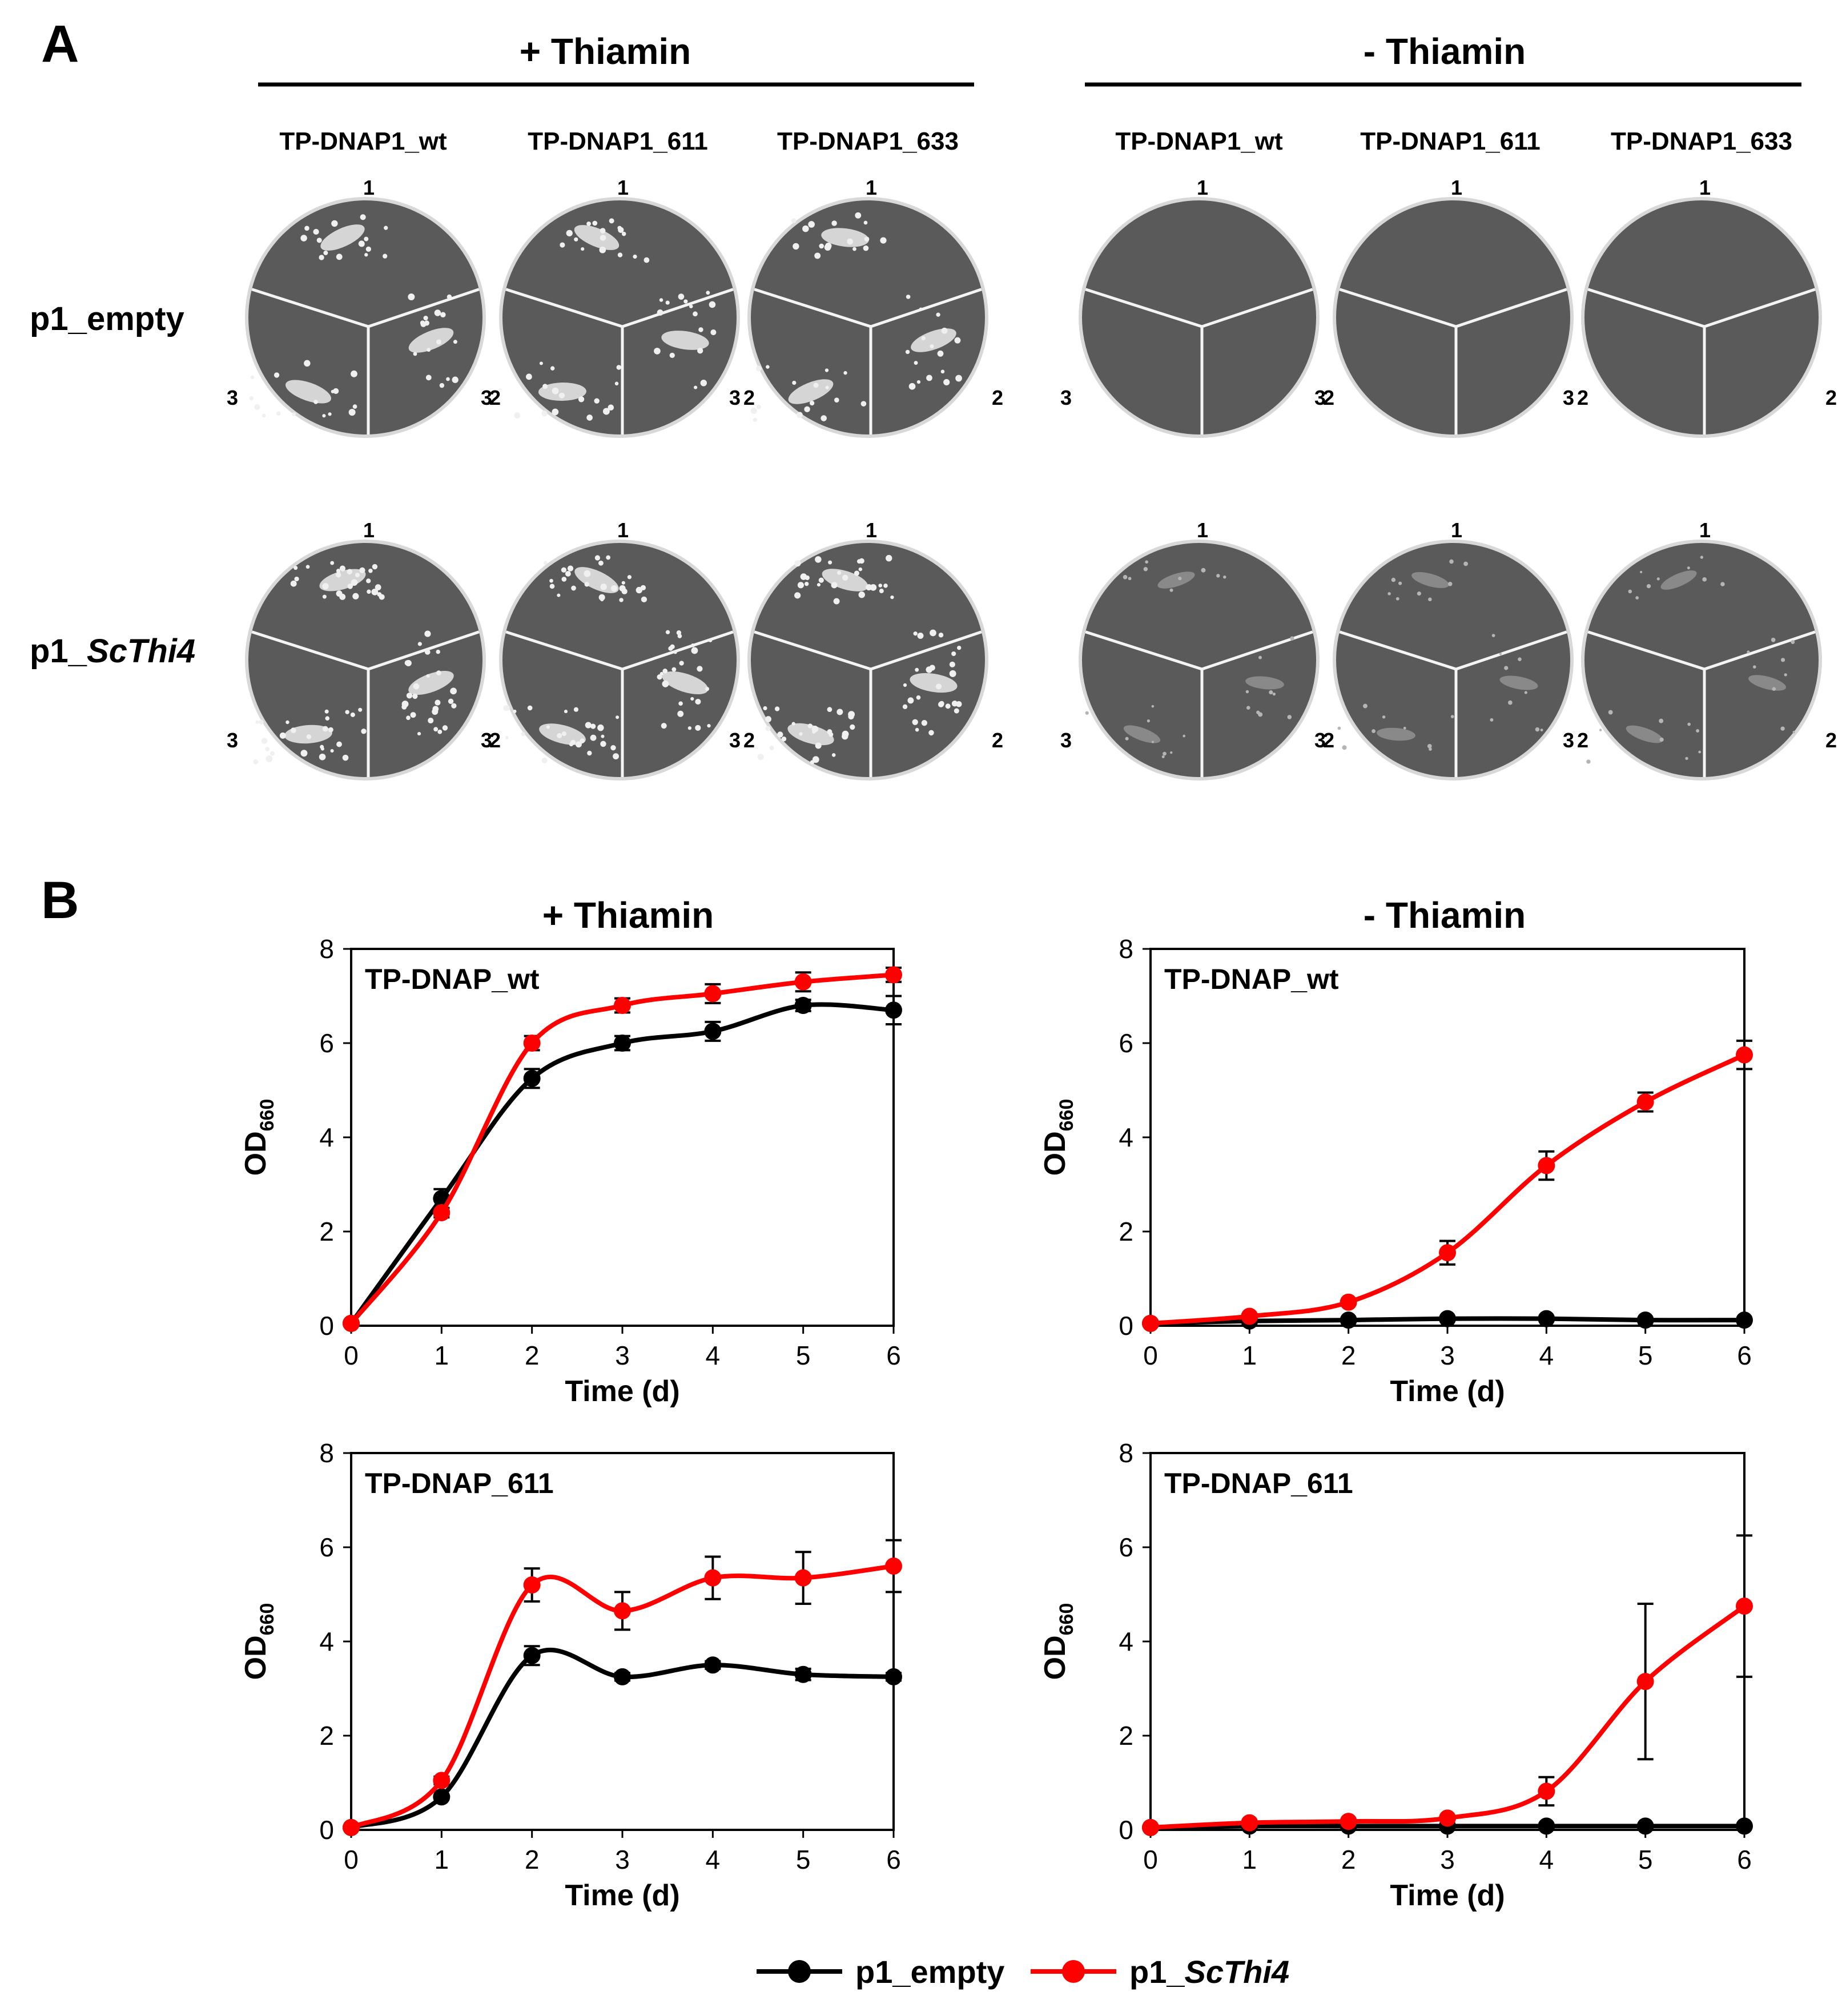  What do you see at coordinates (326, 1830) in the screenshot?
I see `y-tick-label: 0` at bounding box center [326, 1830].